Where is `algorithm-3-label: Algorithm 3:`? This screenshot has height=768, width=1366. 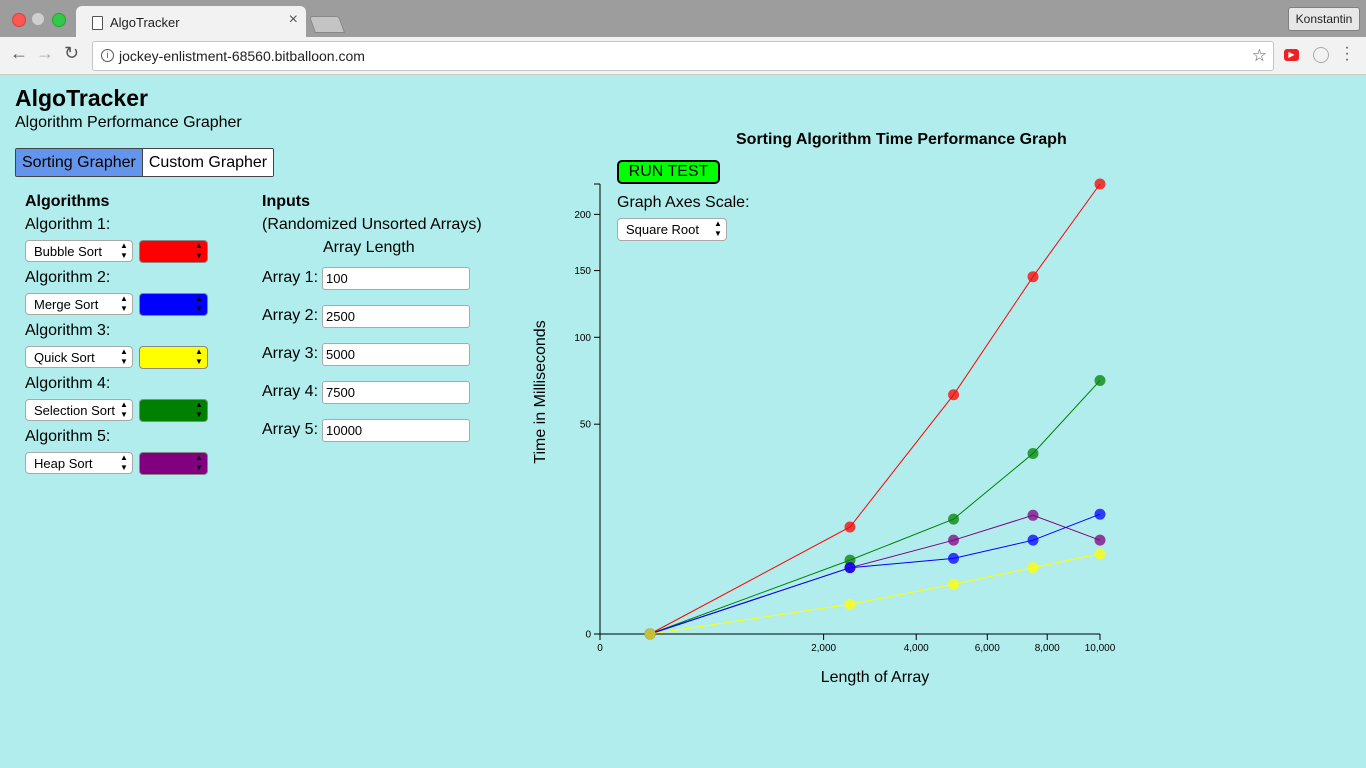 algorithm-3-label: Algorithm 3: is located at coordinates (68, 330).